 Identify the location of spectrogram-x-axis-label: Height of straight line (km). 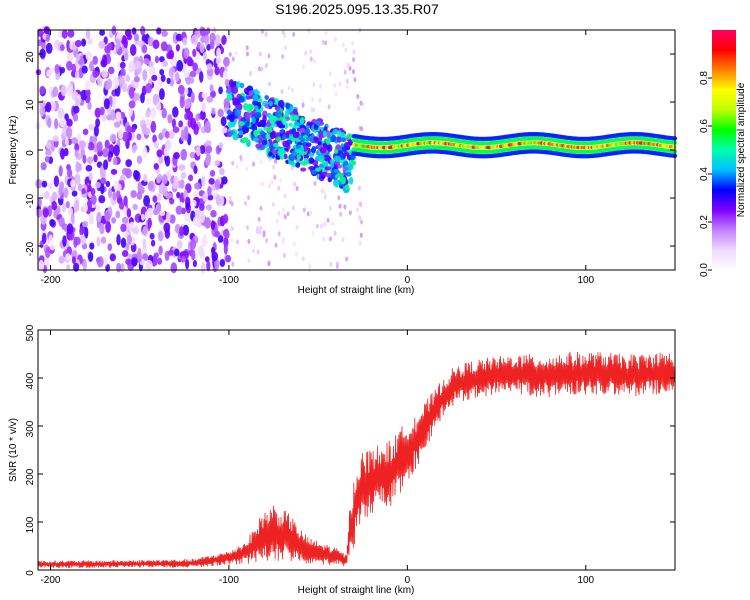
(356, 290).